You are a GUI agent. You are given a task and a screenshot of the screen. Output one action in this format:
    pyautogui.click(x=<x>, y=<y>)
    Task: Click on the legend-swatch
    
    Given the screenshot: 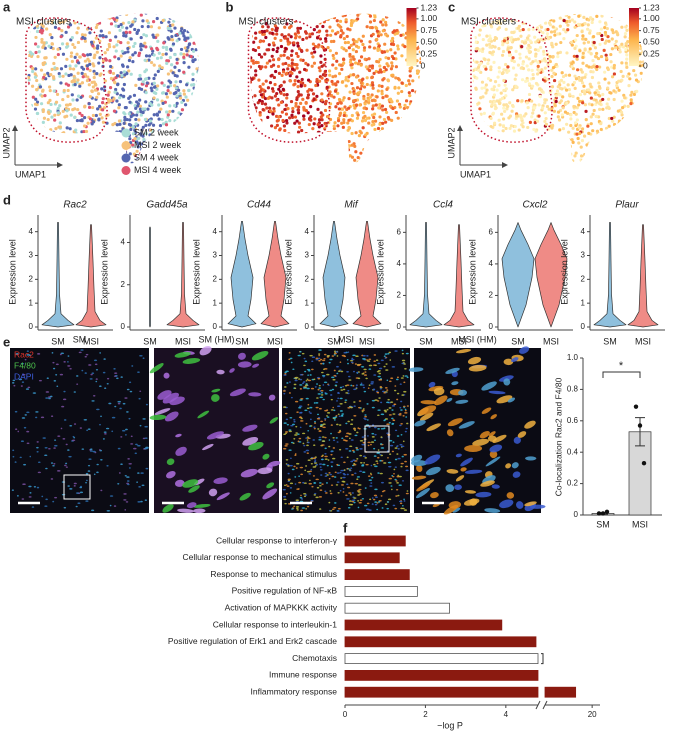 What is the action you would take?
    pyautogui.click(x=126, y=158)
    